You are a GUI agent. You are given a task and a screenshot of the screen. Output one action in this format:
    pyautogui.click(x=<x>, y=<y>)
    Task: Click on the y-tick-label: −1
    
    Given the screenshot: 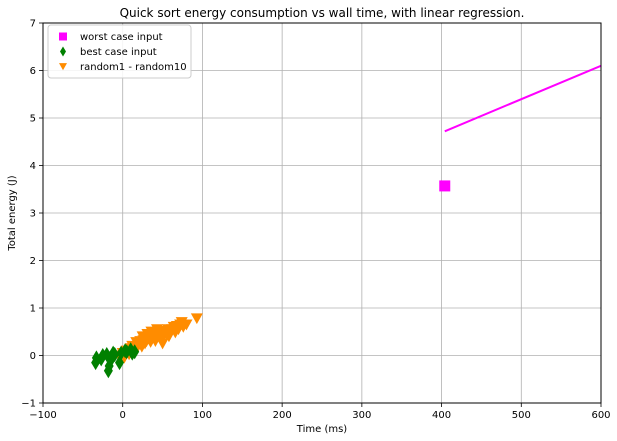 What is the action you would take?
    pyautogui.click(x=28, y=404)
    